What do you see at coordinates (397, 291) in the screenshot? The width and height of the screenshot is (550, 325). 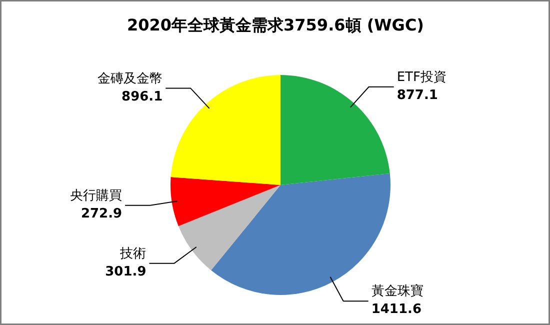 I see `slice-label: 黃金珠寶` at bounding box center [397, 291].